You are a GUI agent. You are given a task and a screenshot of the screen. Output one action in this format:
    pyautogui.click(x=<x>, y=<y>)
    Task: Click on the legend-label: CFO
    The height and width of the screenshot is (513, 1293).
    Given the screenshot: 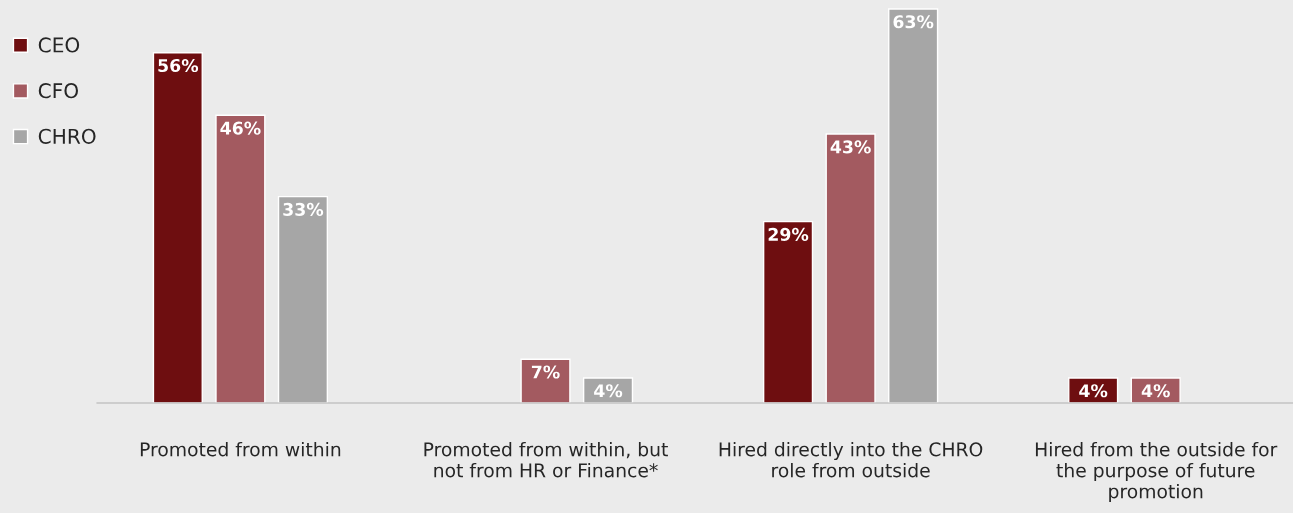 What is the action you would take?
    pyautogui.click(x=58, y=91)
    